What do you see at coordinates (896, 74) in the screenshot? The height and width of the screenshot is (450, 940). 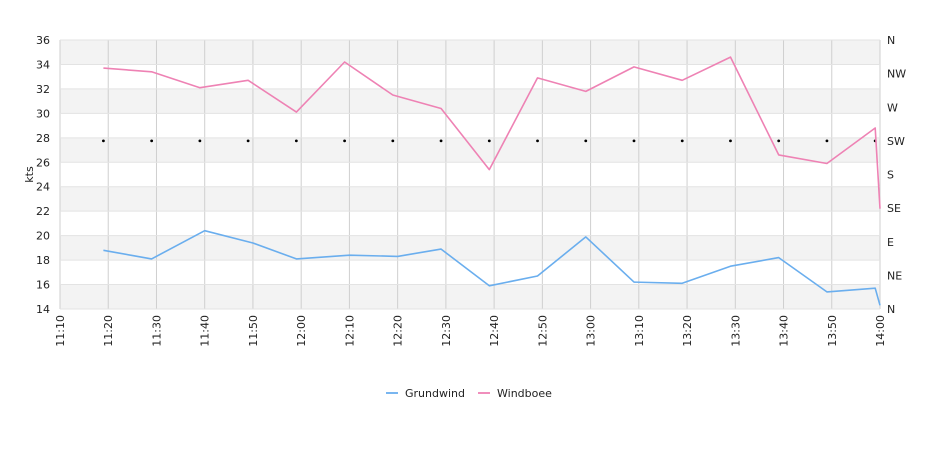 I see `right-axis-tick-label: NW` at bounding box center [896, 74].